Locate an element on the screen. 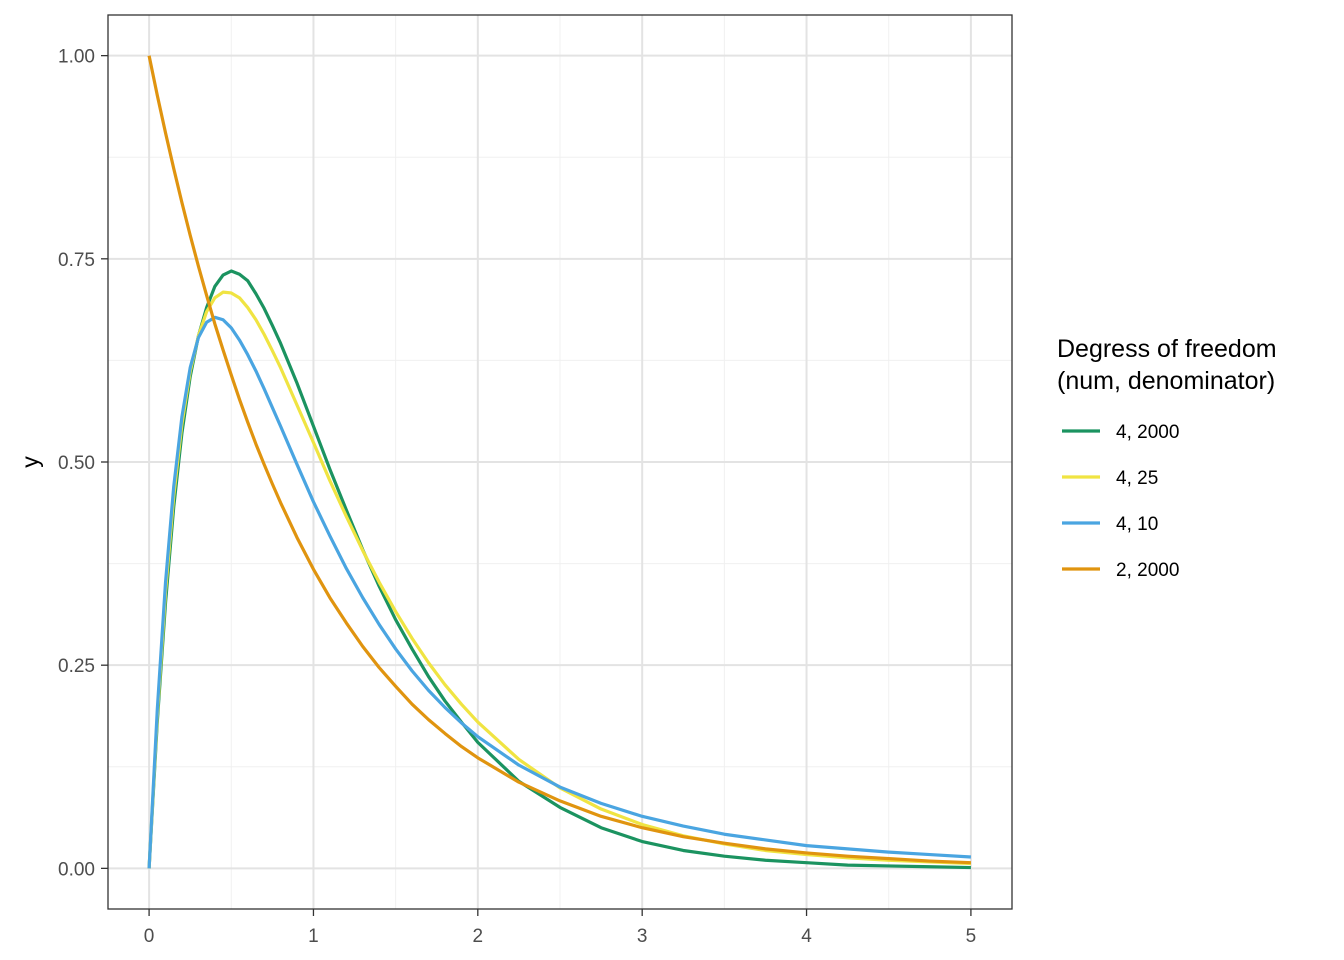 This screenshot has height=960, width=1344. legend-label: 2, 2000 is located at coordinates (1147, 570).